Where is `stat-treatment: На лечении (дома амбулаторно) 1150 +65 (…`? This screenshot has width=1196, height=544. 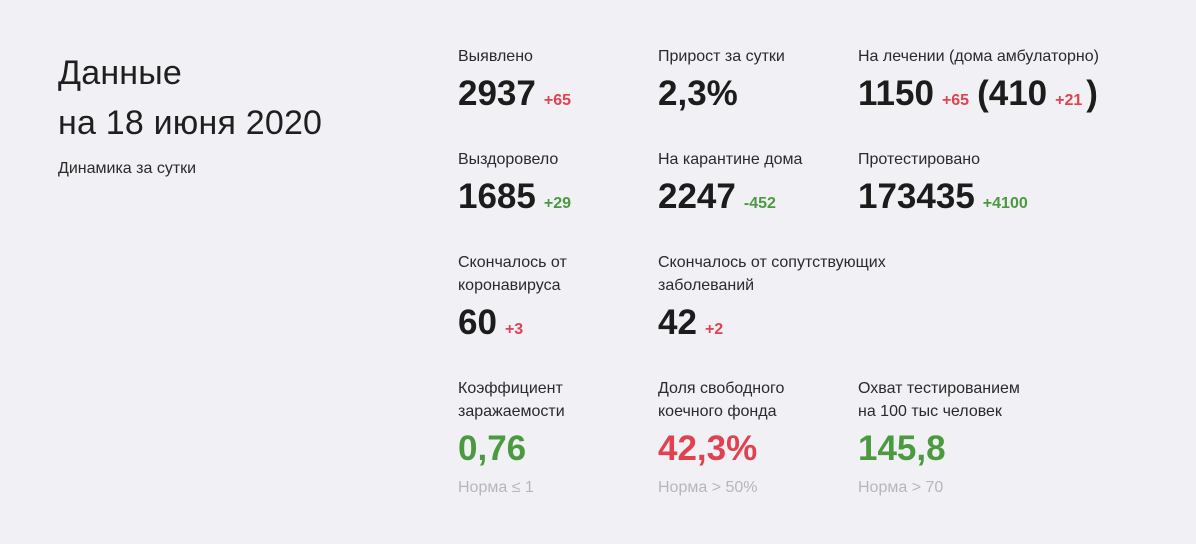 stat-treatment: На лечении (дома амбулаторно) 1150 +65 (… is located at coordinates (1023, 79).